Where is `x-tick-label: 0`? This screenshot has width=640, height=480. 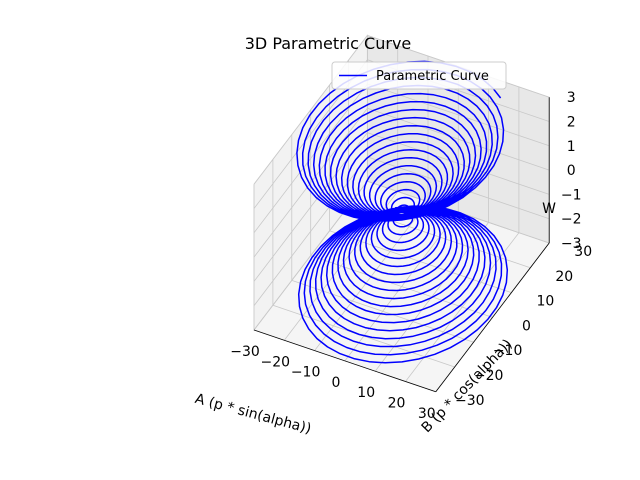
x-tick-label: 0 is located at coordinates (335, 383).